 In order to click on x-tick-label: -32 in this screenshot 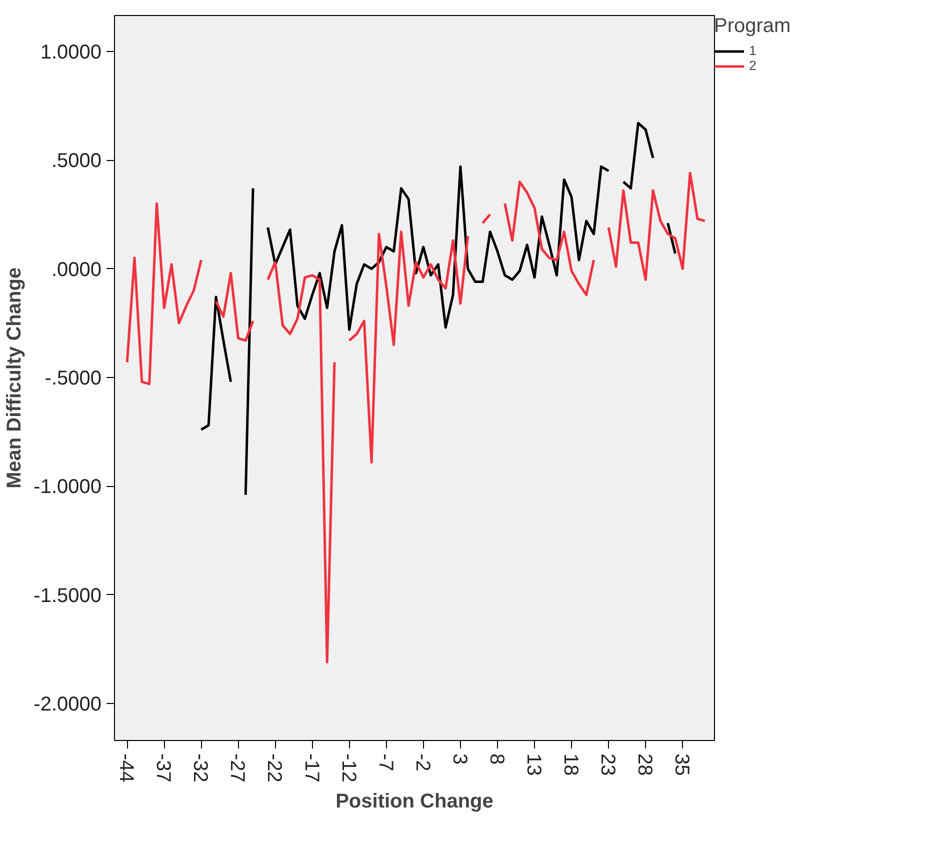, I will do `click(200, 768)`.